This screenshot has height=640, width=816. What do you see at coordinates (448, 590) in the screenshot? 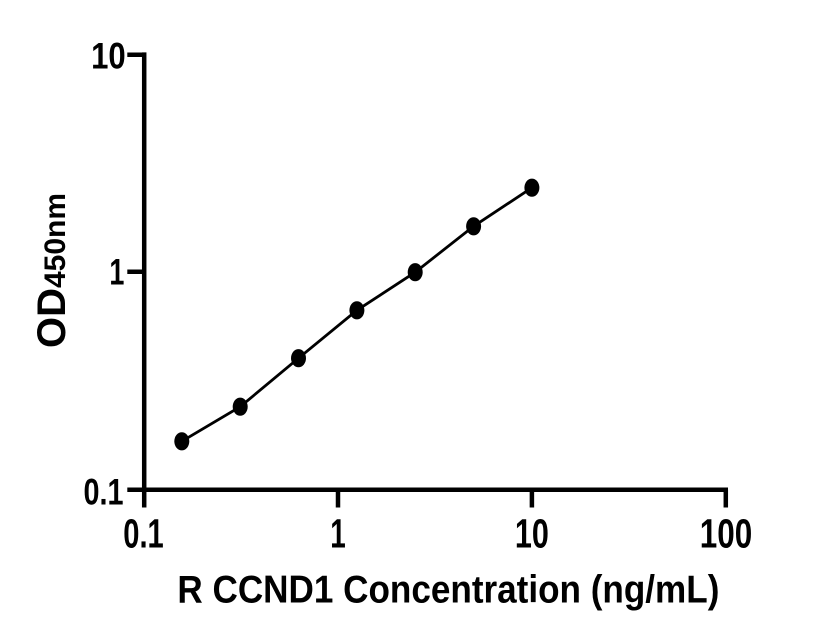
I see `svg-text: R CCND1 Concentration (ng/mL)` at bounding box center [448, 590].